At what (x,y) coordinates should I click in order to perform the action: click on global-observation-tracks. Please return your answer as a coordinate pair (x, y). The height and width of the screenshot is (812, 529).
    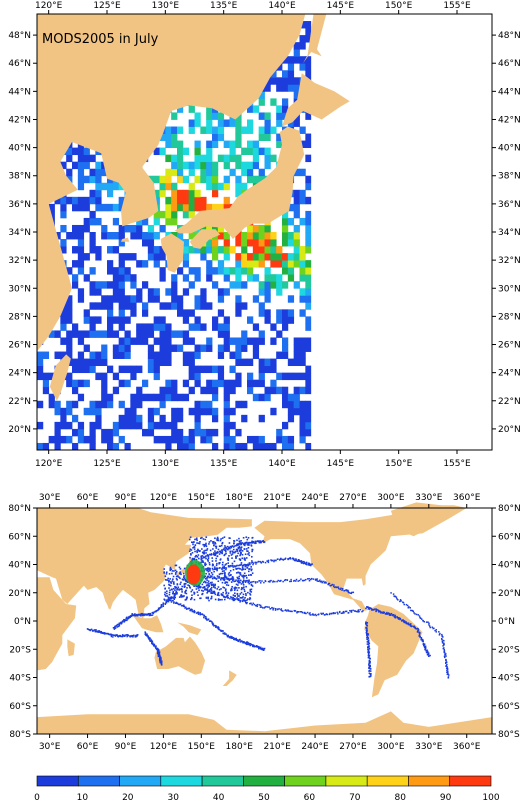
    Looking at the image, I should click on (268, 607).